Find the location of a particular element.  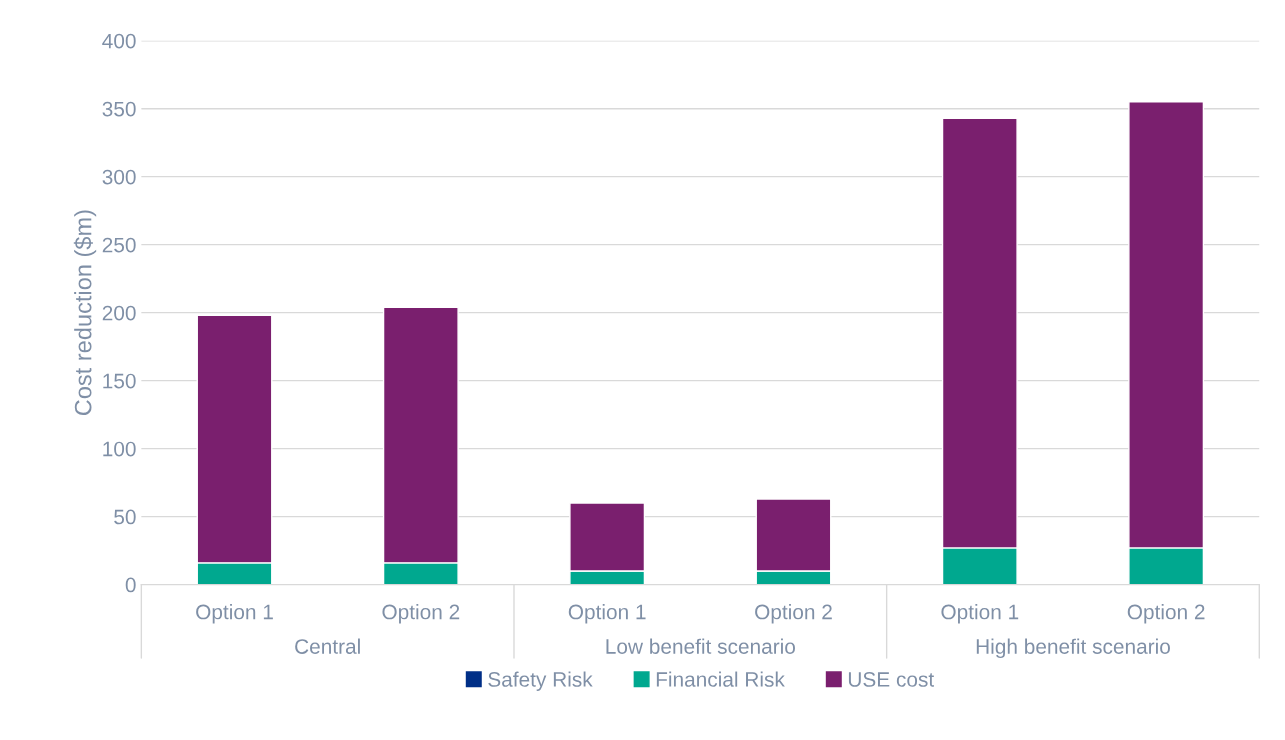

legend-label: Safety Risk is located at coordinates (540, 681).